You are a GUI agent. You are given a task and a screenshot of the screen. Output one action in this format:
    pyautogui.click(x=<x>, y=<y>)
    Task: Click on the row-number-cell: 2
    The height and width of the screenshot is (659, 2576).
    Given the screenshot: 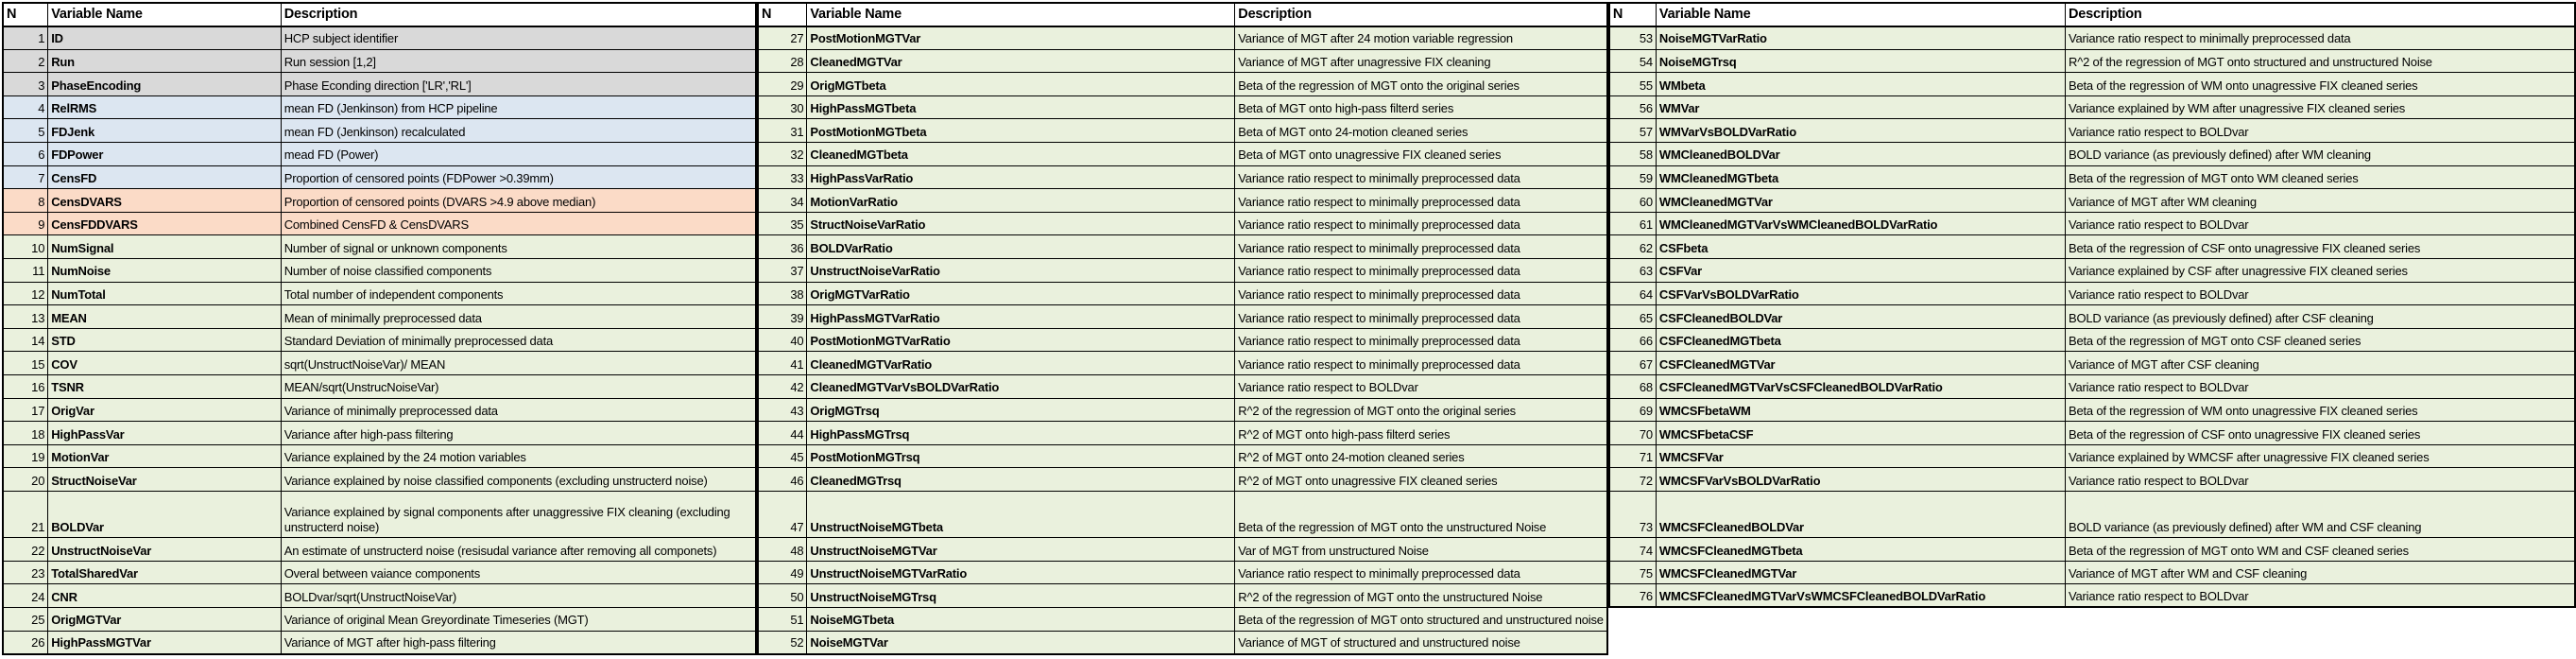 What is the action you would take?
    pyautogui.click(x=25, y=61)
    